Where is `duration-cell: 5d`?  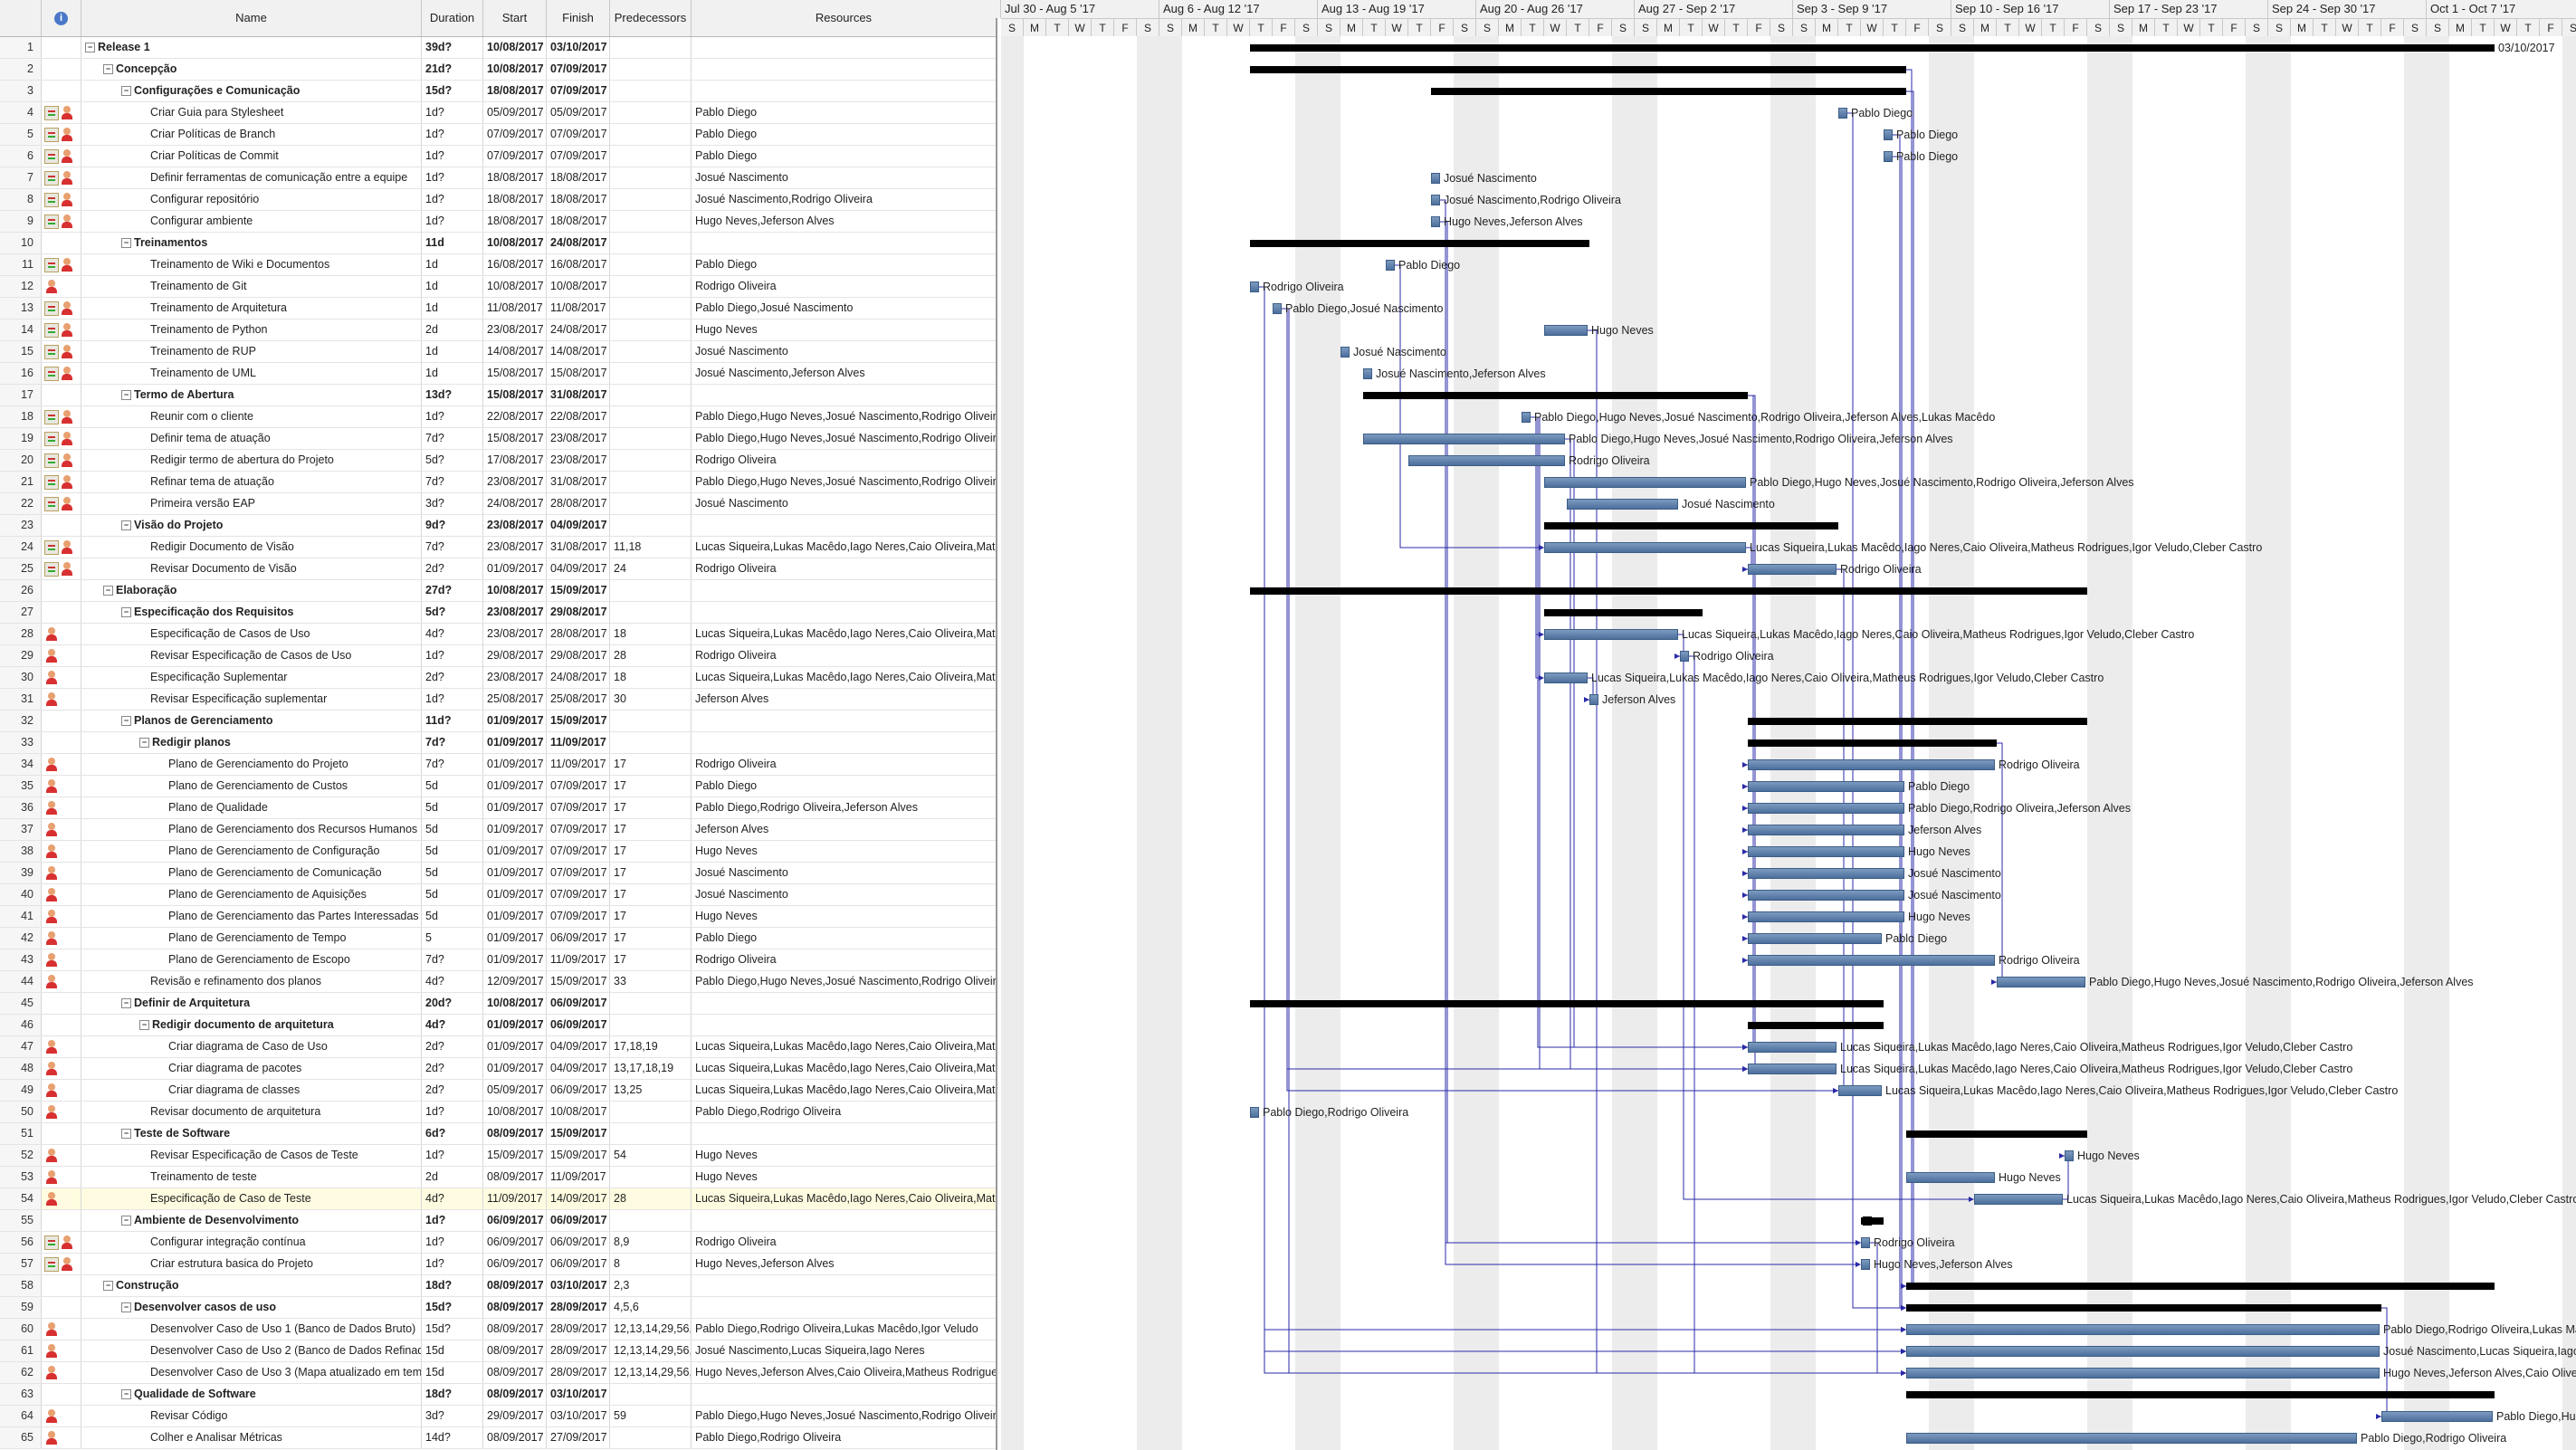 duration-cell: 5d is located at coordinates (453, 830).